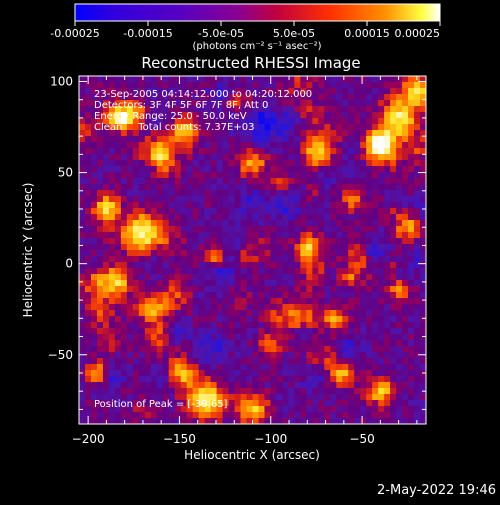 Image resolution: width=500 pixels, height=505 pixels. I want to click on x-axis-label: Heliocentric X (arcsec), so click(252, 455).